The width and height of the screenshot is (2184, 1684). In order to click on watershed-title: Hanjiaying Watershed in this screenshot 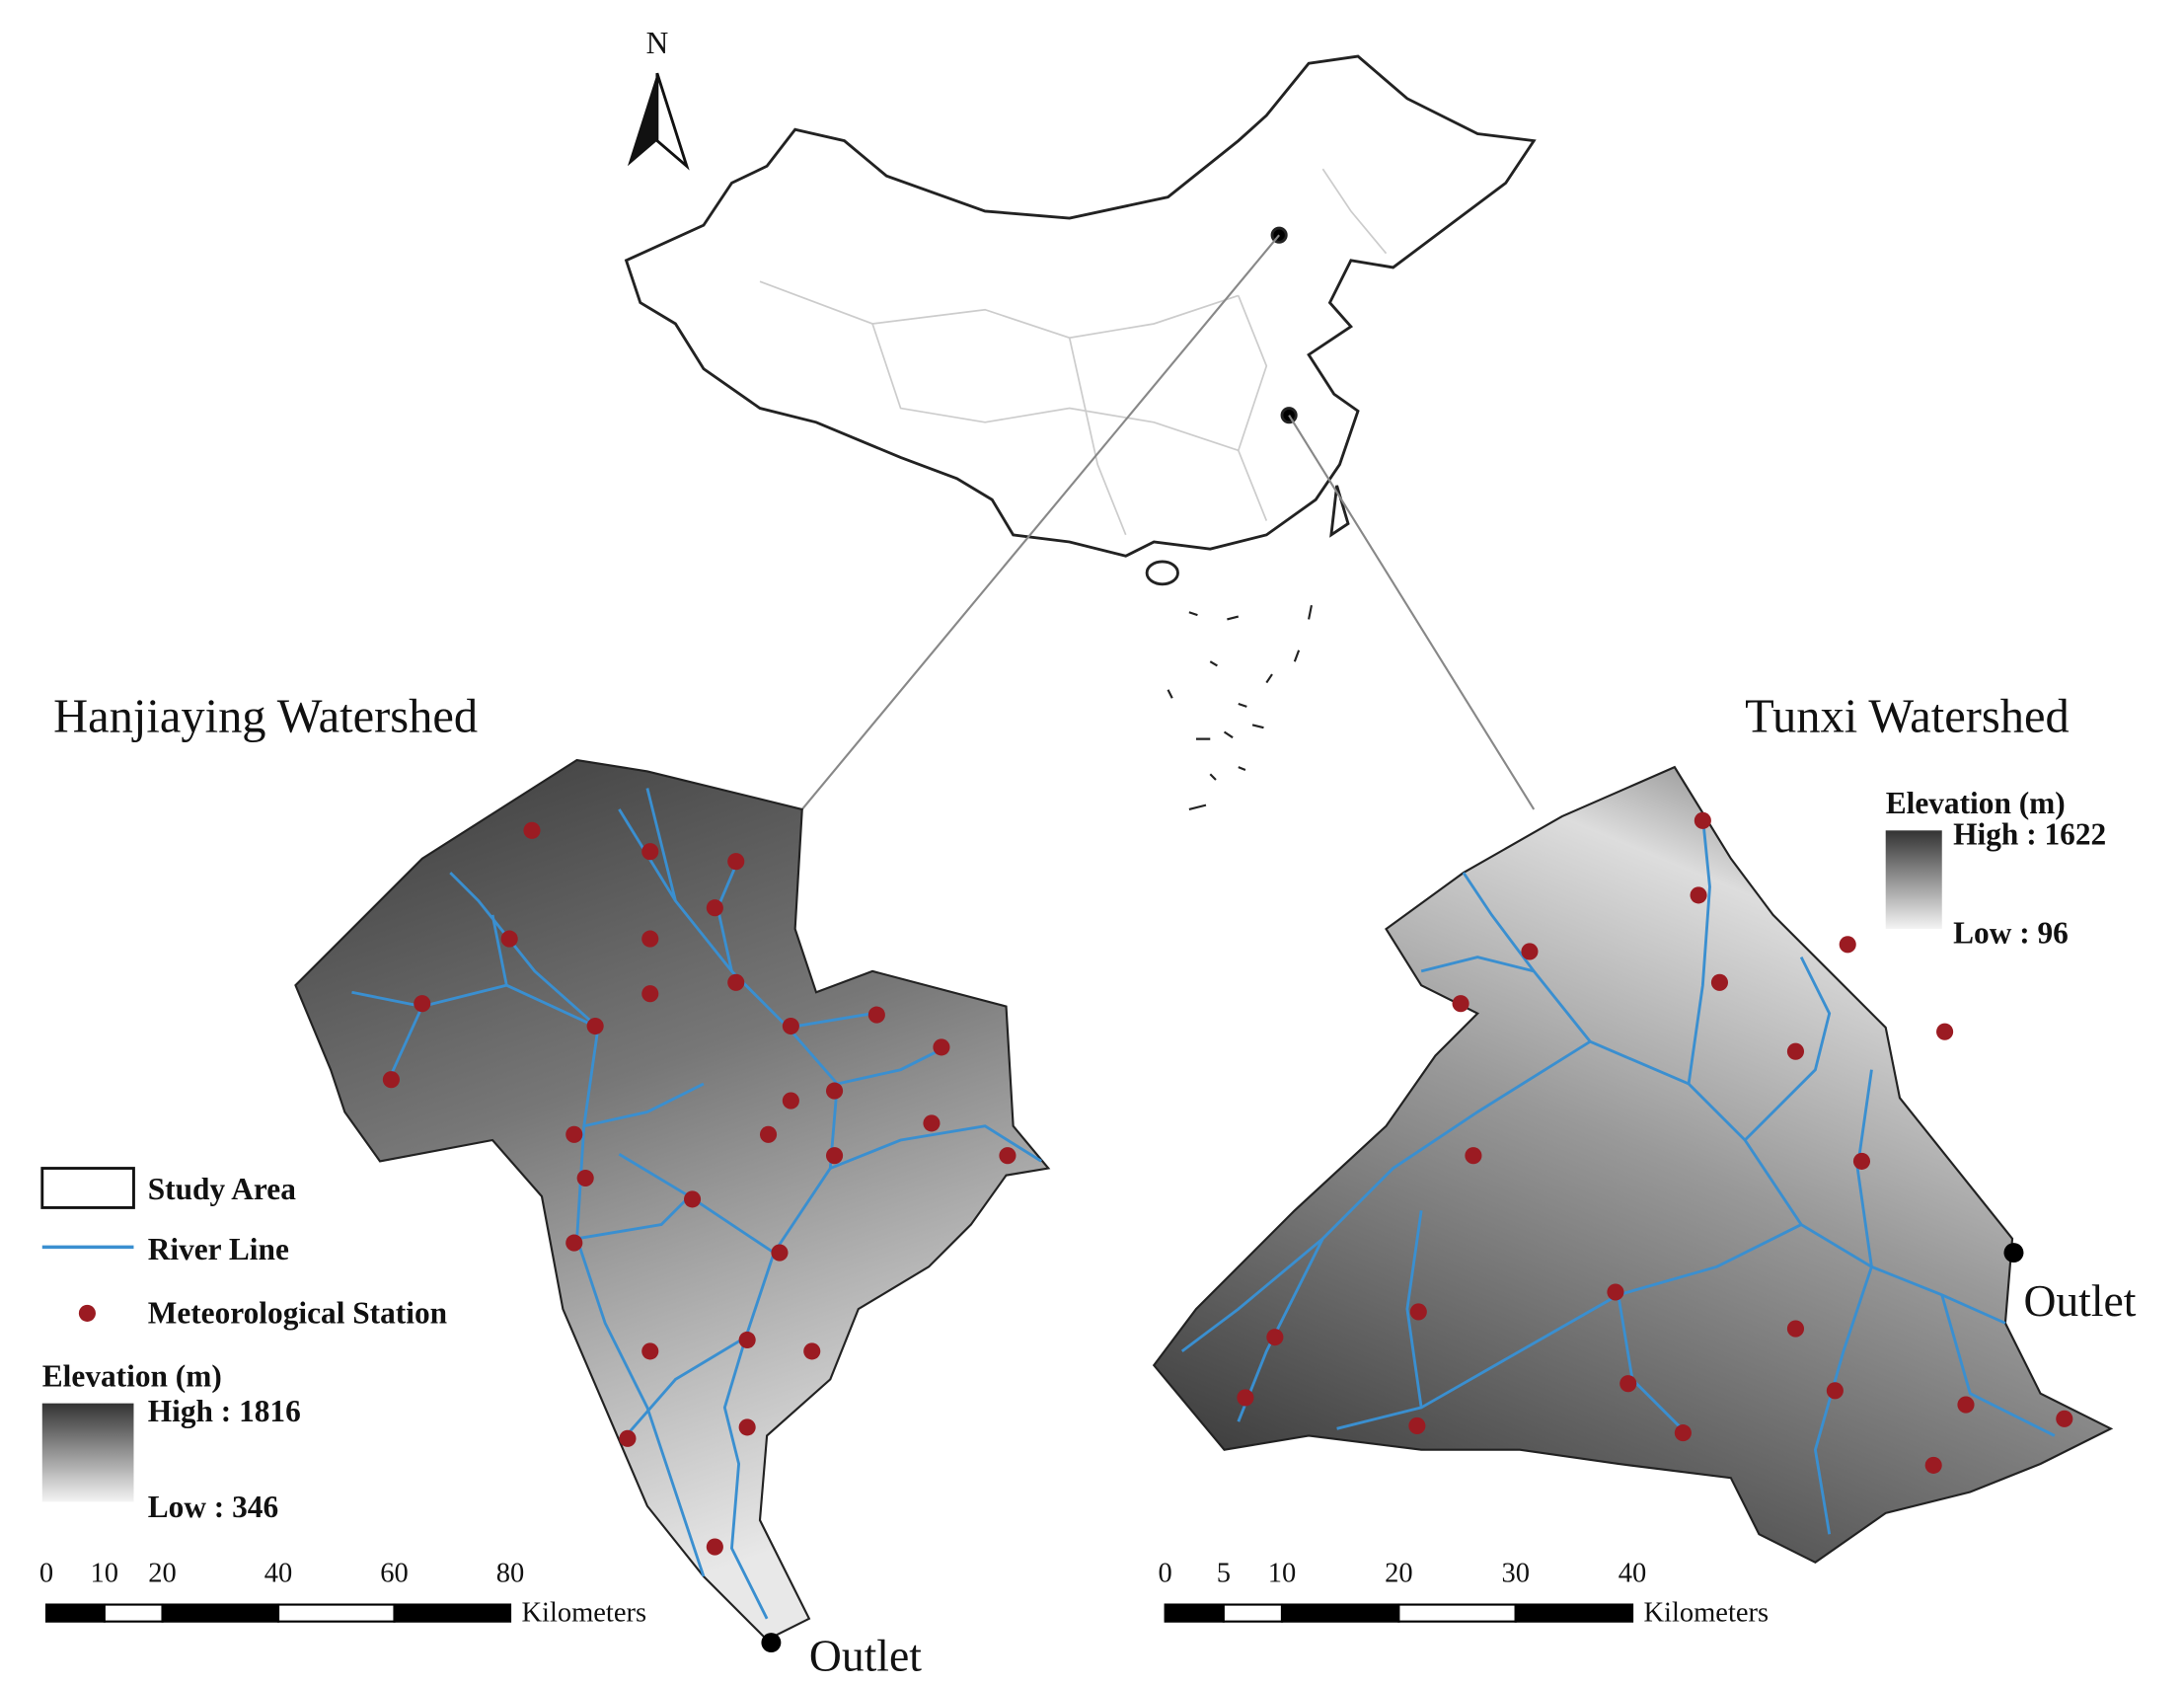, I will do `click(265, 716)`.